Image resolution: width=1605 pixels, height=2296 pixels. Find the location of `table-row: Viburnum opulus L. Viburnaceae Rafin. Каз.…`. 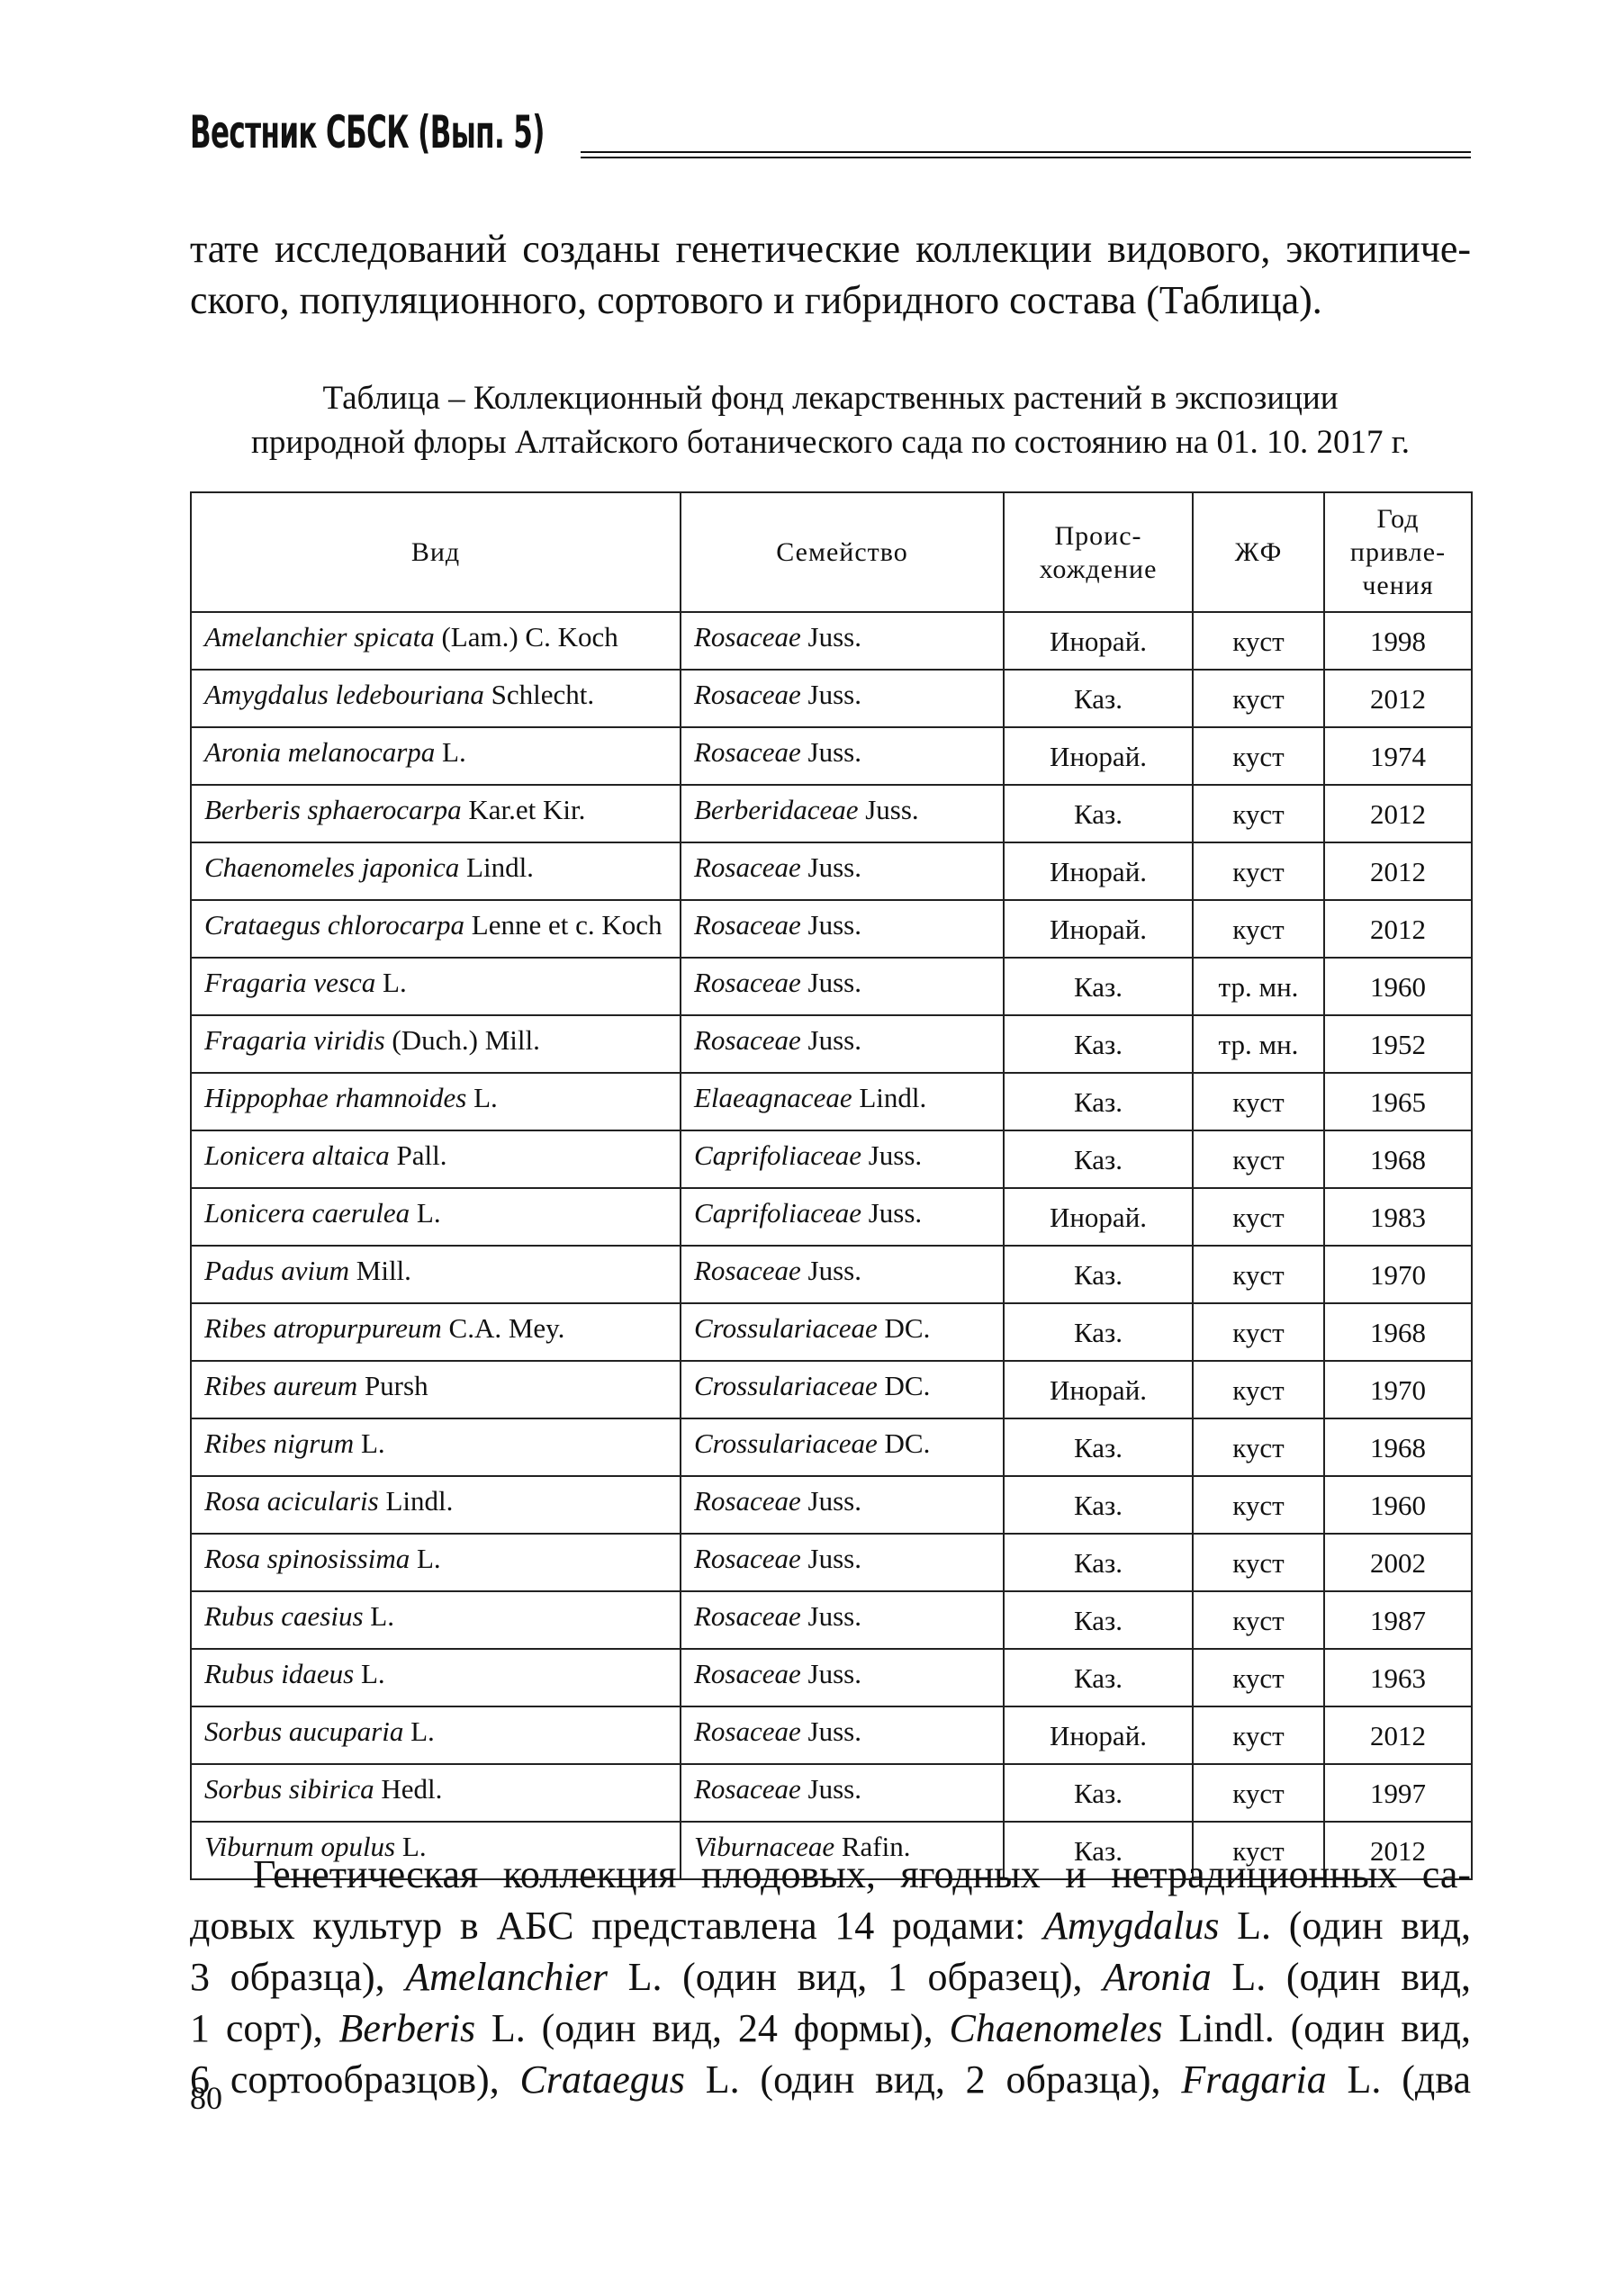

table-row: Viburnum opulus L. Viburnaceae Rafin. Каз.… is located at coordinates (831, 1850).